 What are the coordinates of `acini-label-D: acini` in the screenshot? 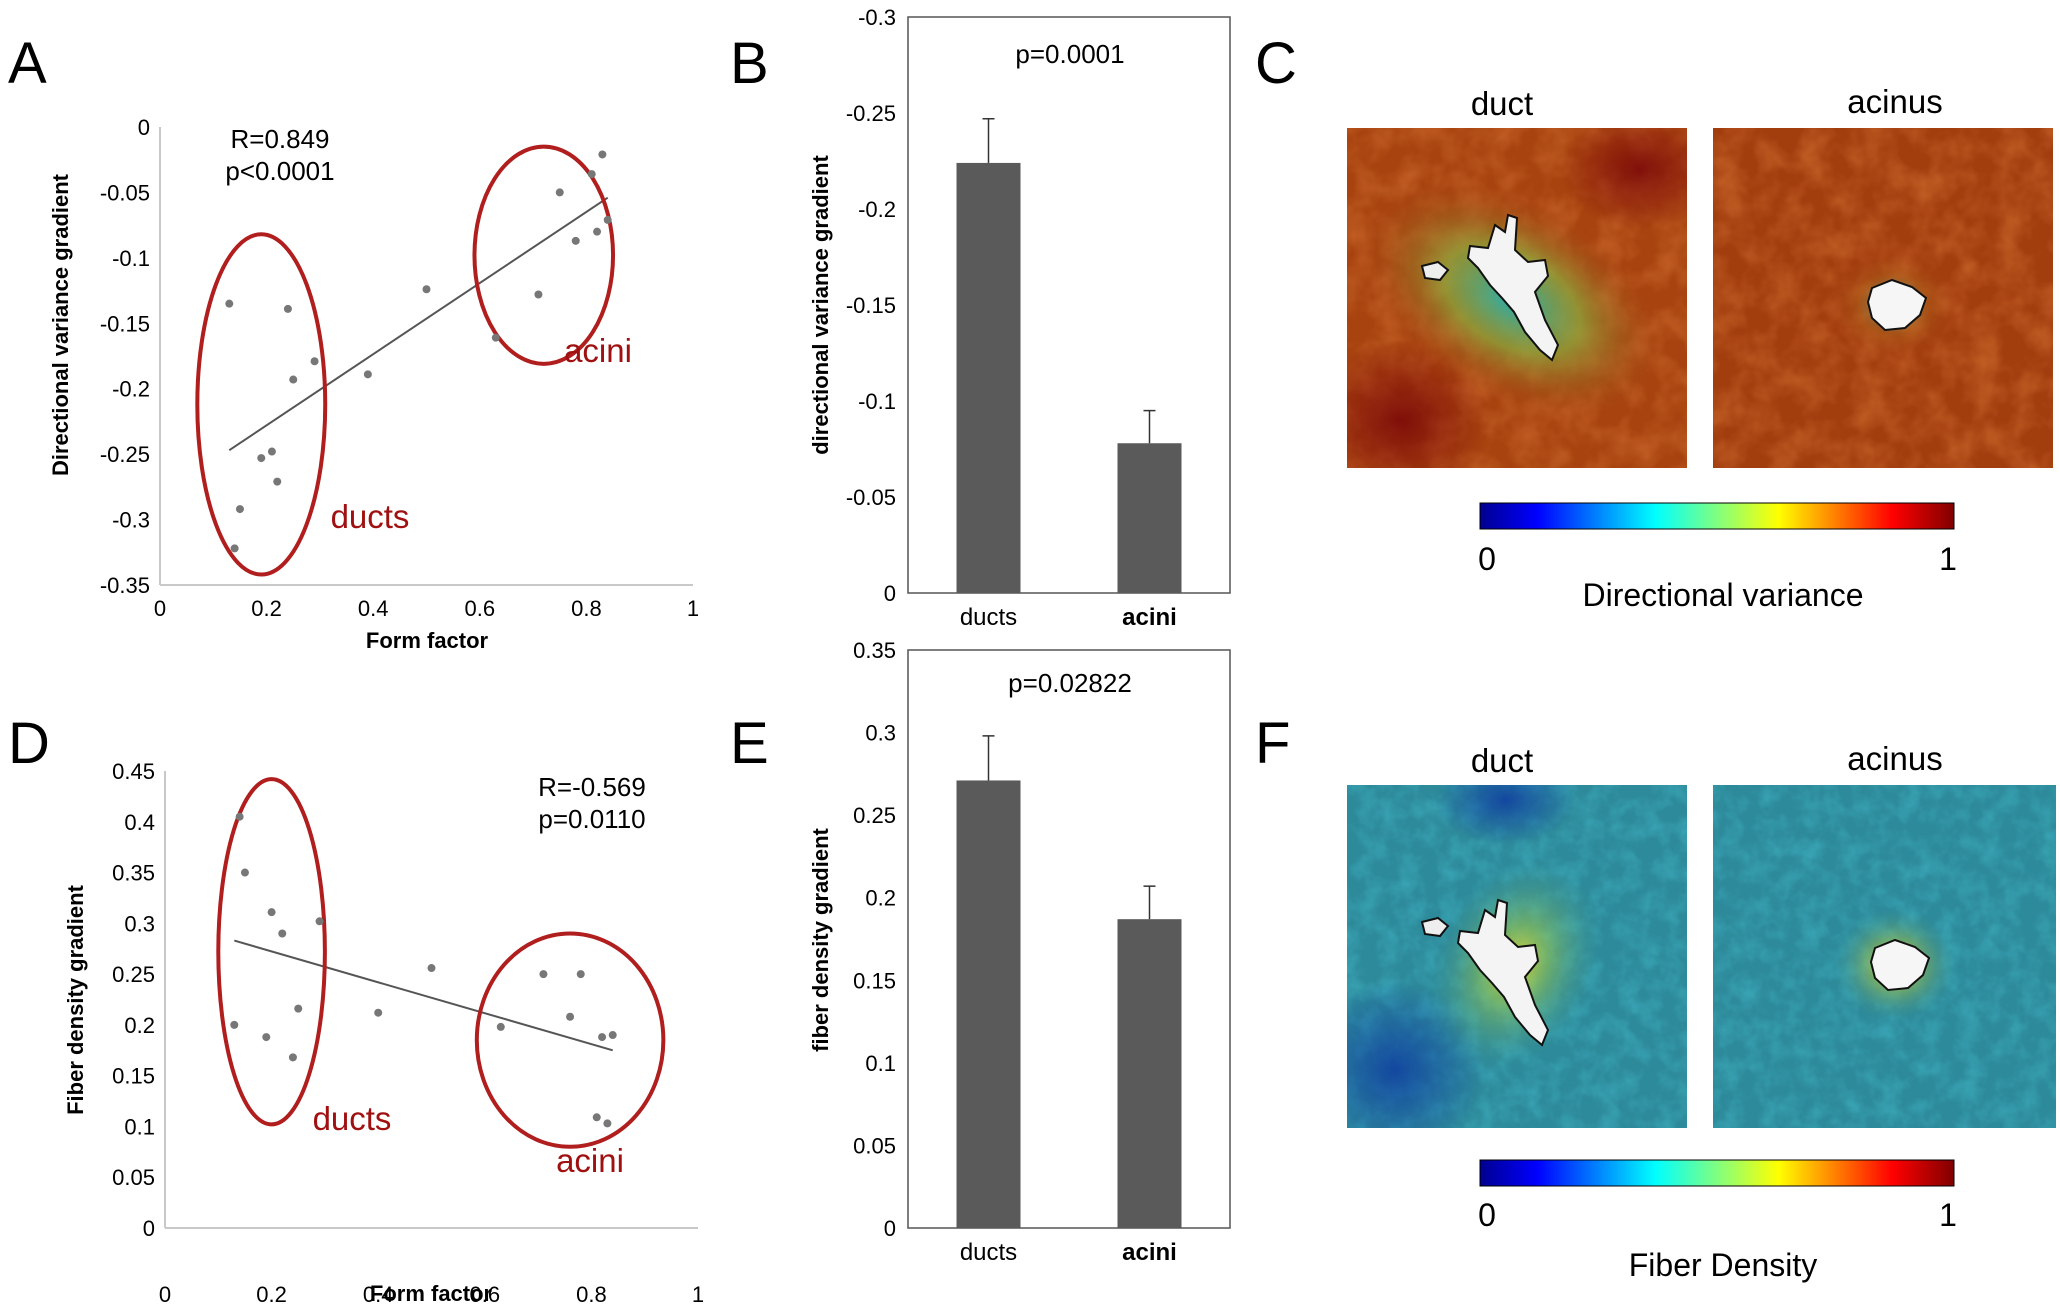 It's located at (590, 1160).